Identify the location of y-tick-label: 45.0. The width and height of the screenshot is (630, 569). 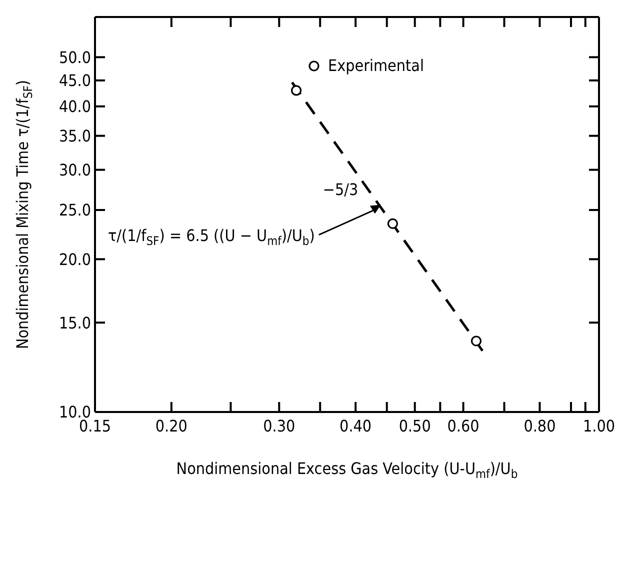
(74, 80).